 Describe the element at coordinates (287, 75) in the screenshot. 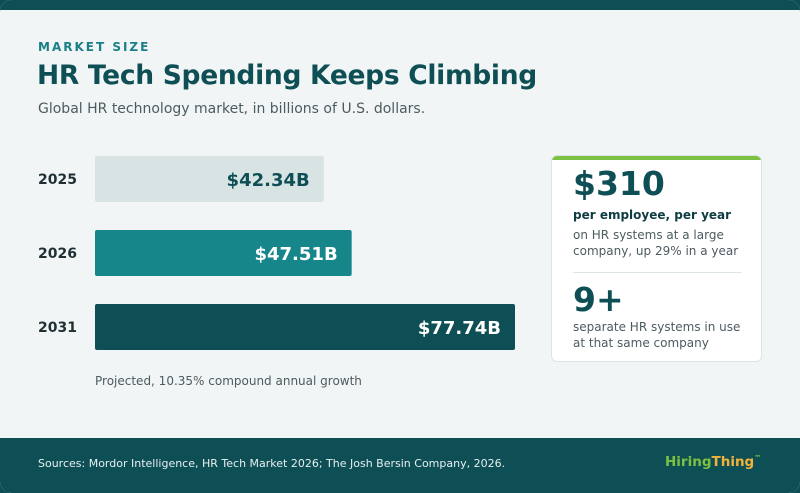

I see `page-title: HR Tech Spending Keeps Climbing` at that location.